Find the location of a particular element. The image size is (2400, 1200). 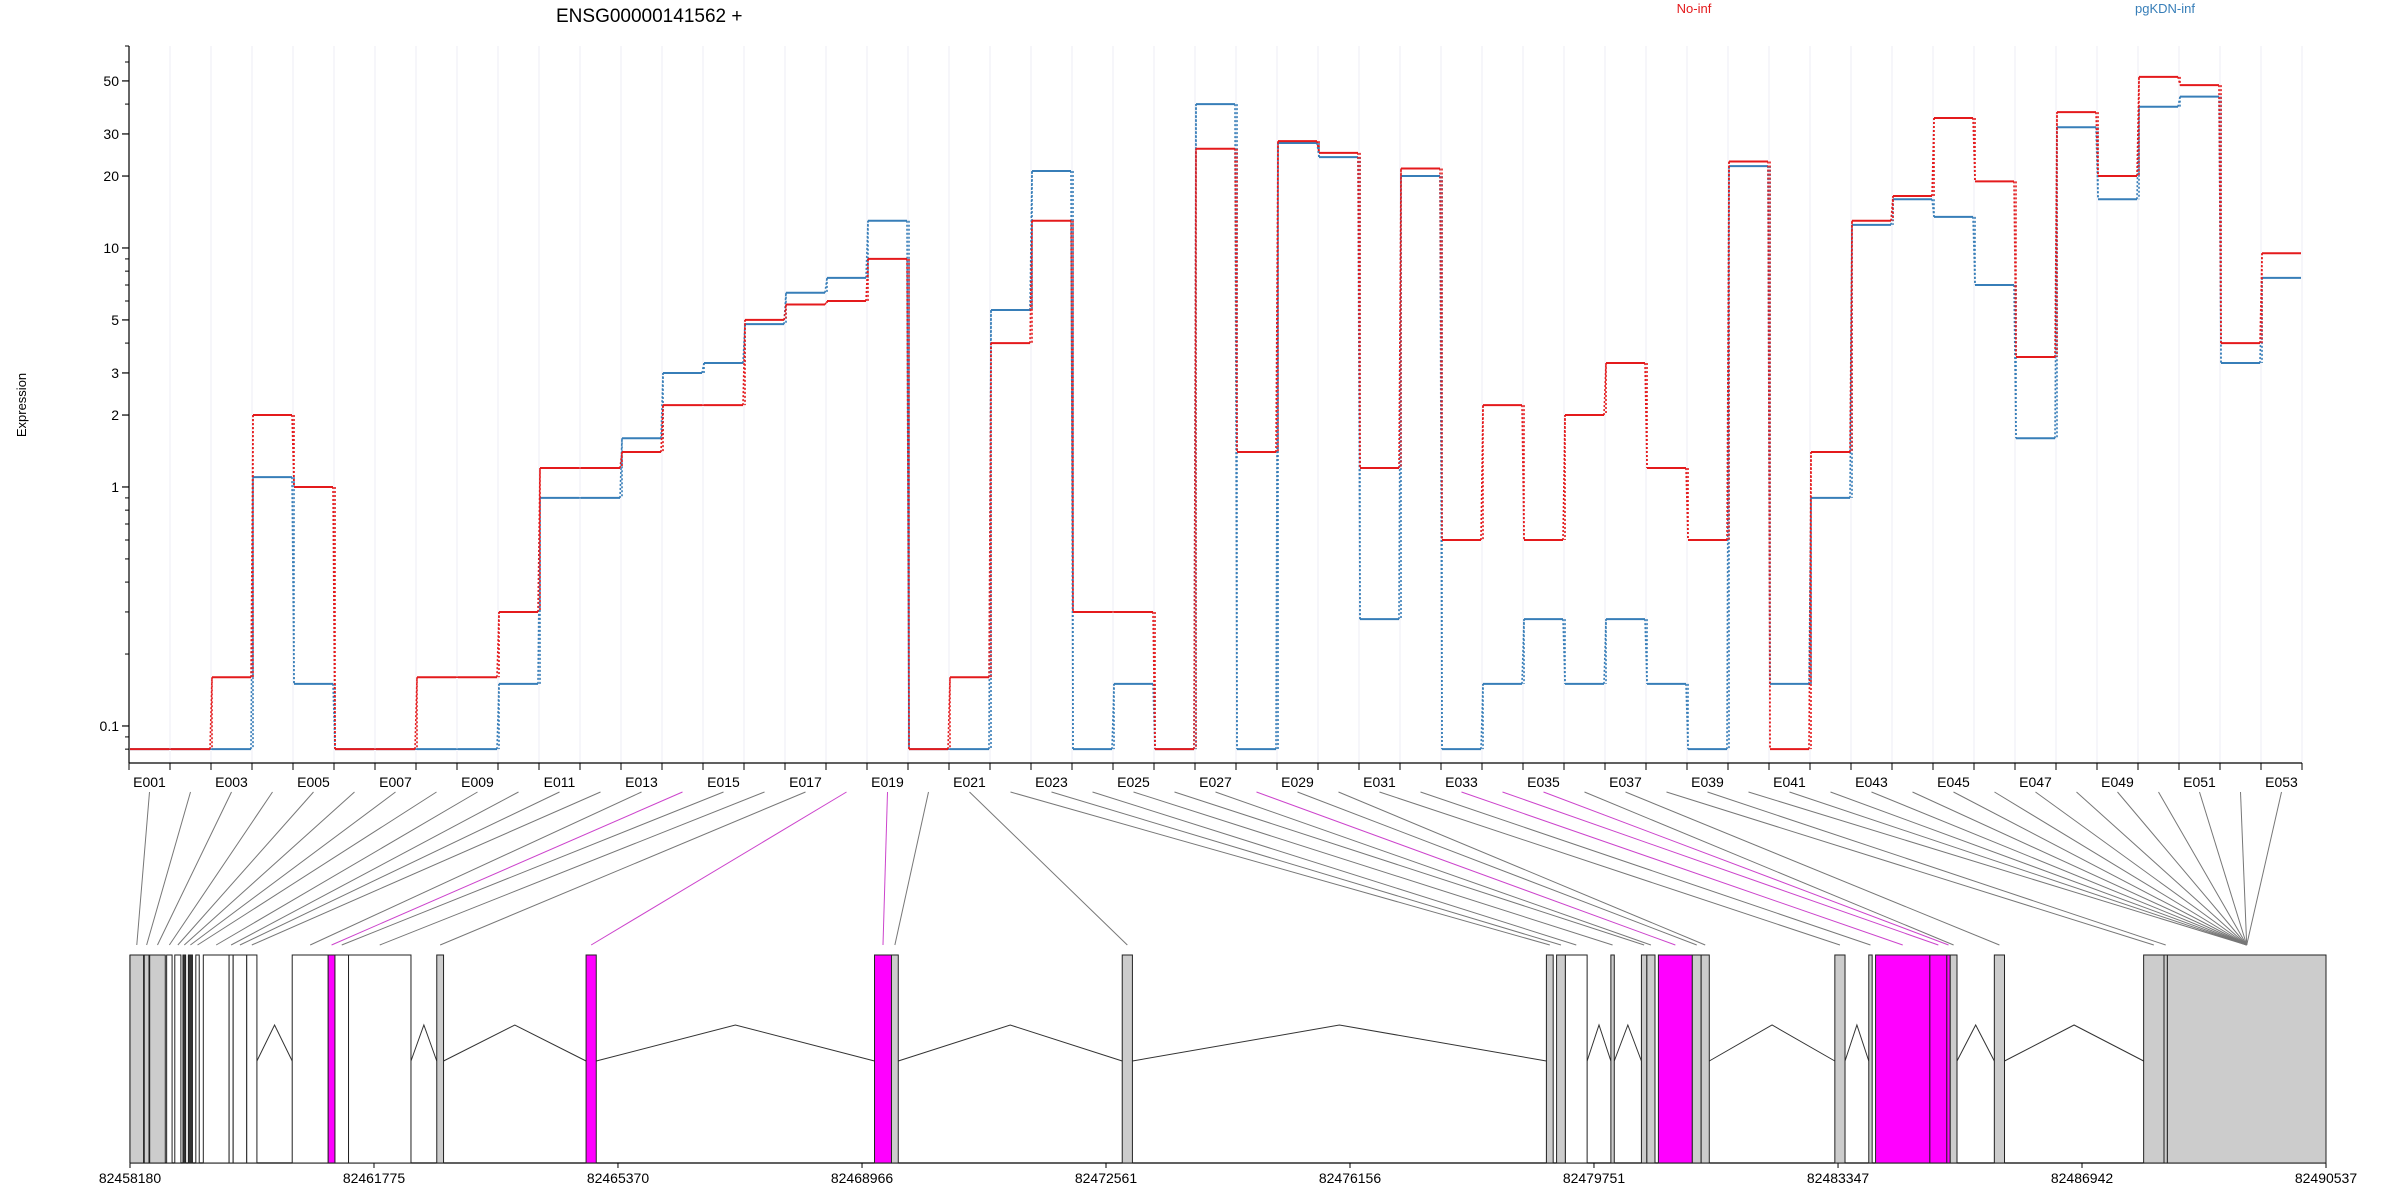

y-tick-label: 1 is located at coordinates (115, 487).